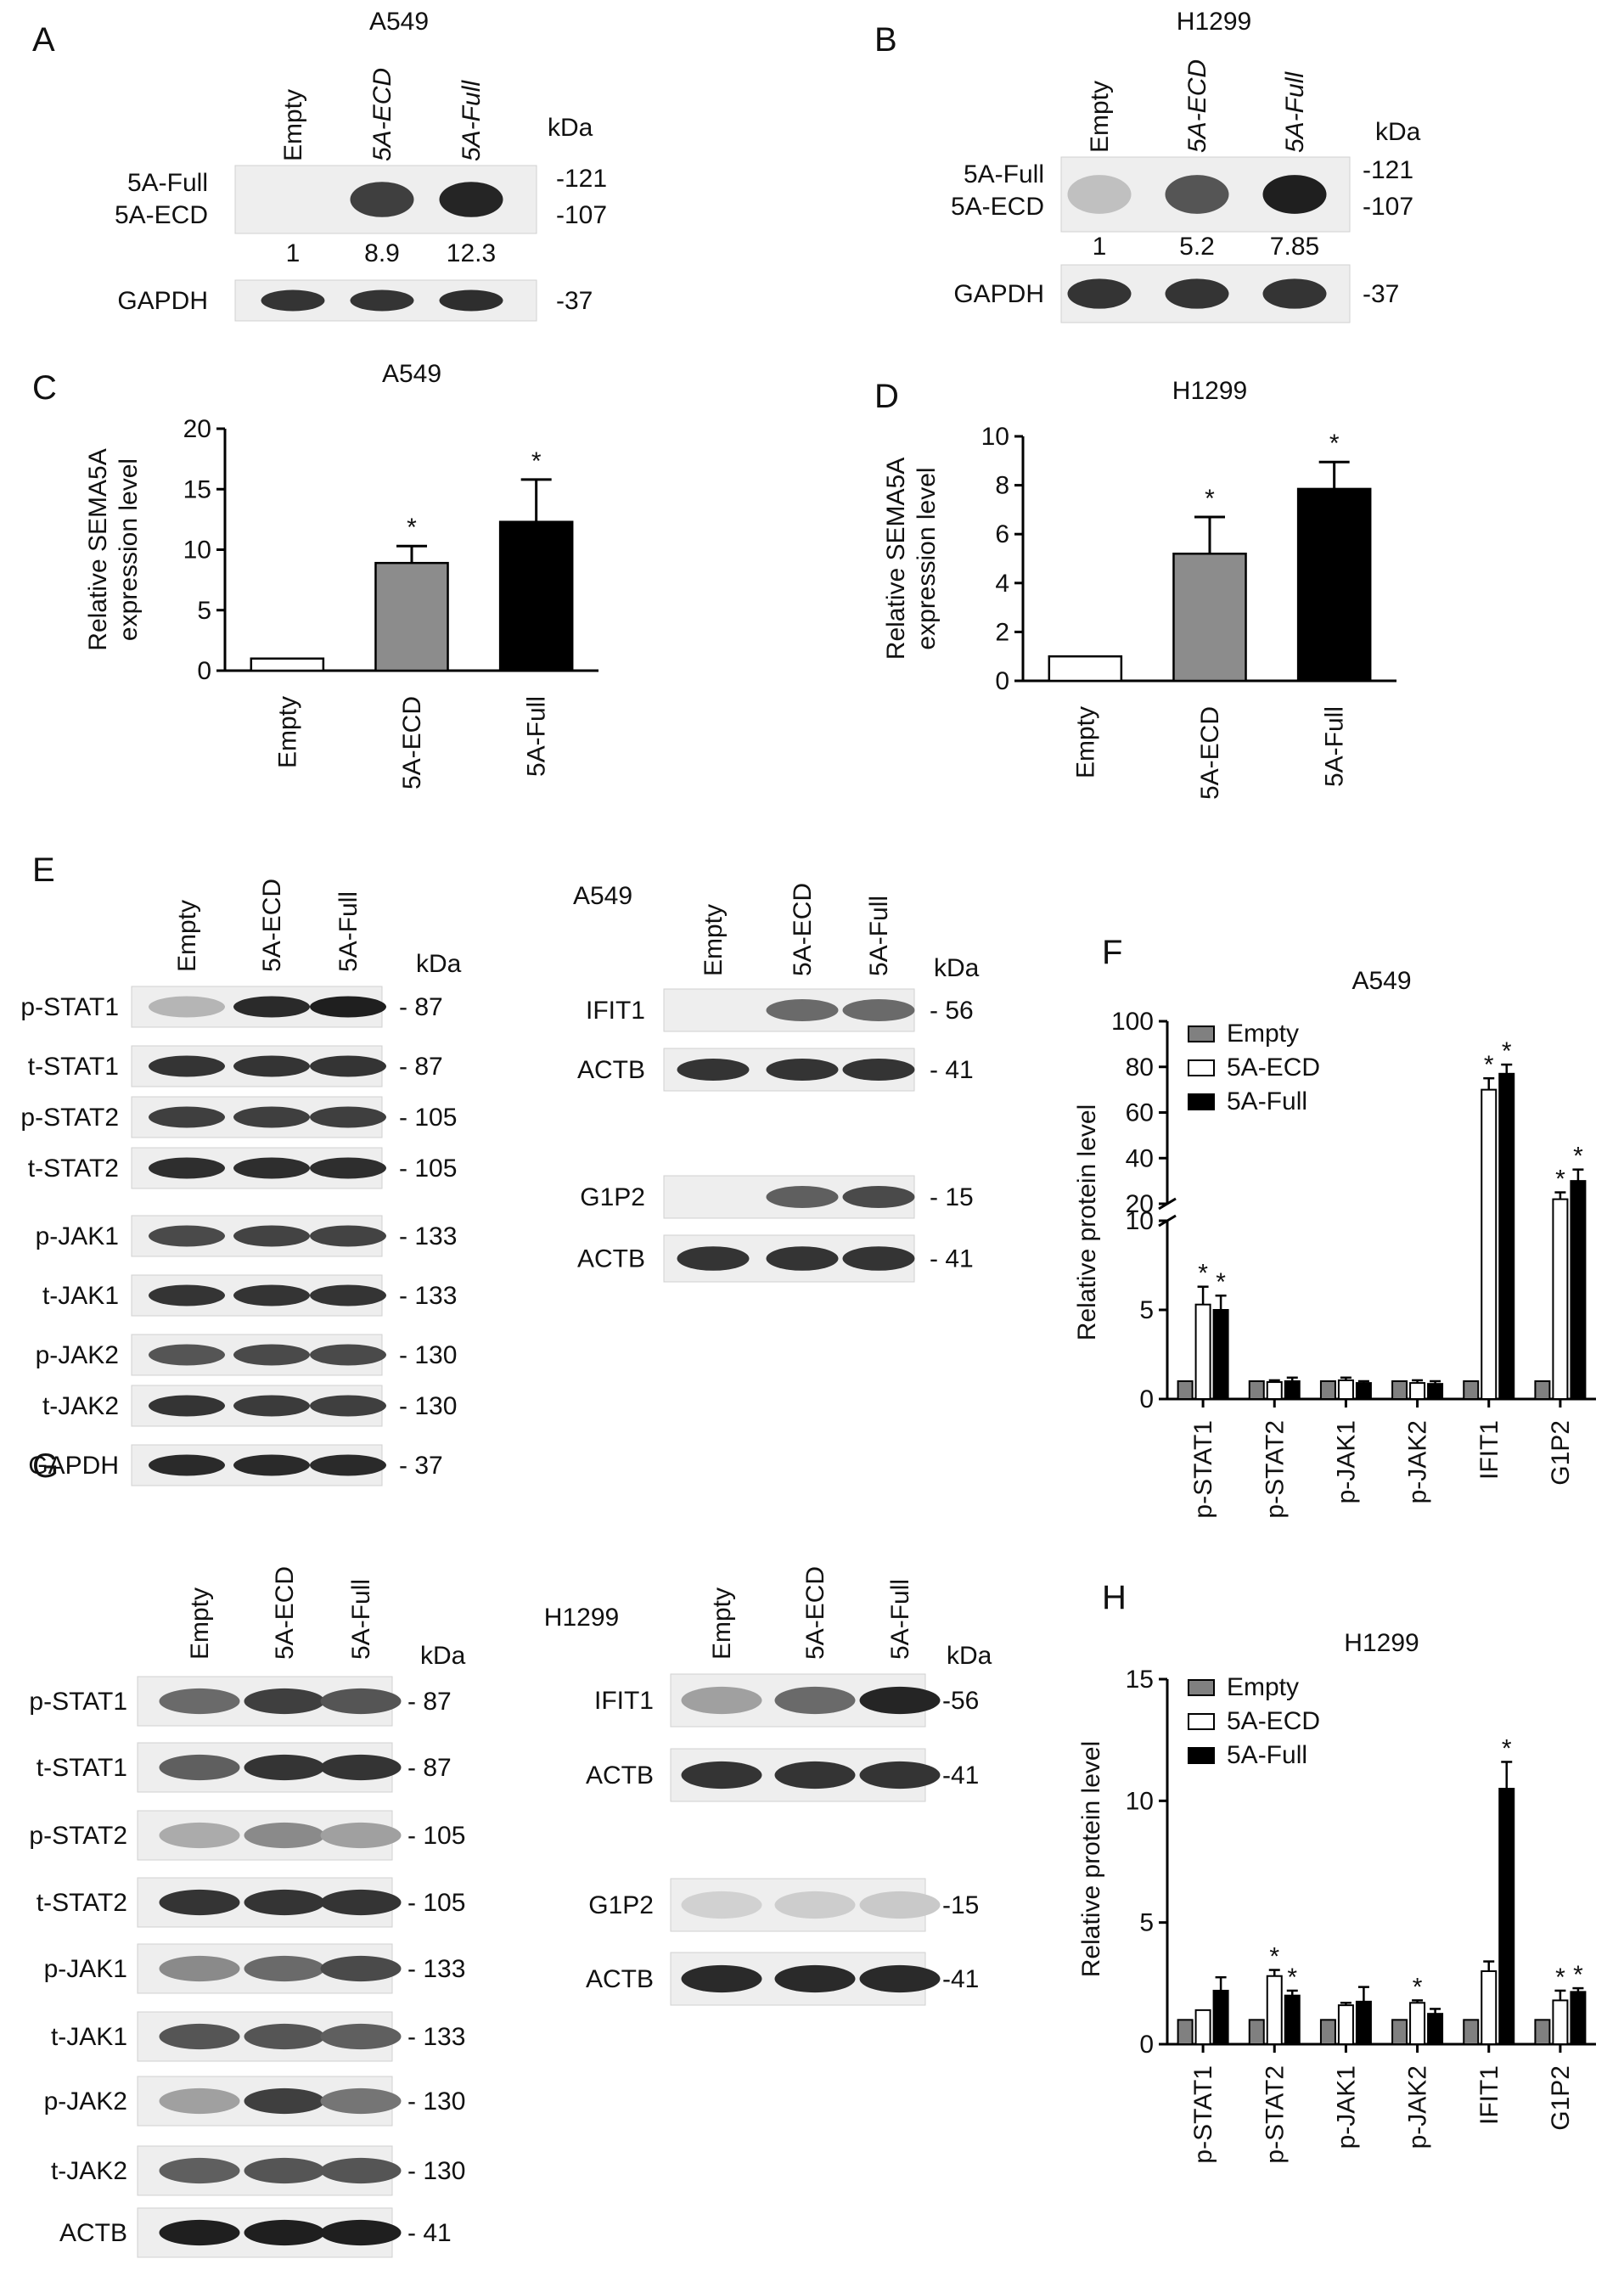 The image size is (1624, 2270). Describe the element at coordinates (602, 896) in the screenshot. I see `cell-line-label: A549` at that location.